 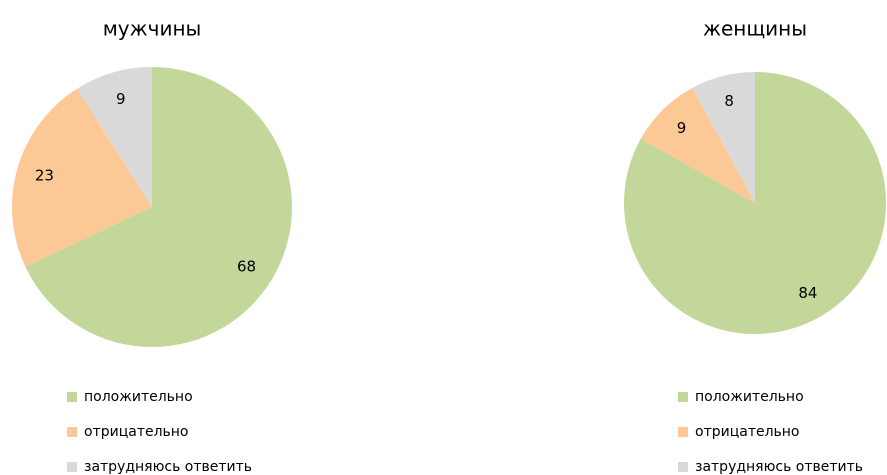 I want to click on chart-title: мужчины, so click(x=152, y=29).